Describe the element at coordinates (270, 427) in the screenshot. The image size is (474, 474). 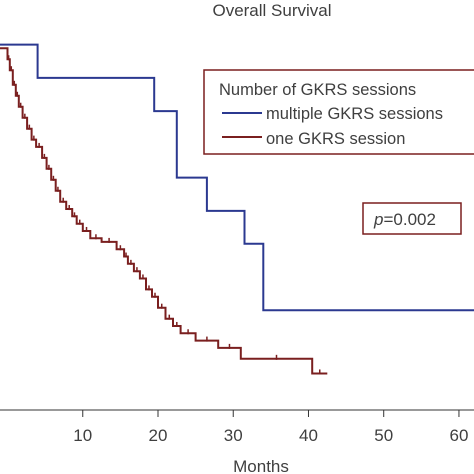
I see `x-axis-ticks: 10 20 30 40 50 60` at that location.